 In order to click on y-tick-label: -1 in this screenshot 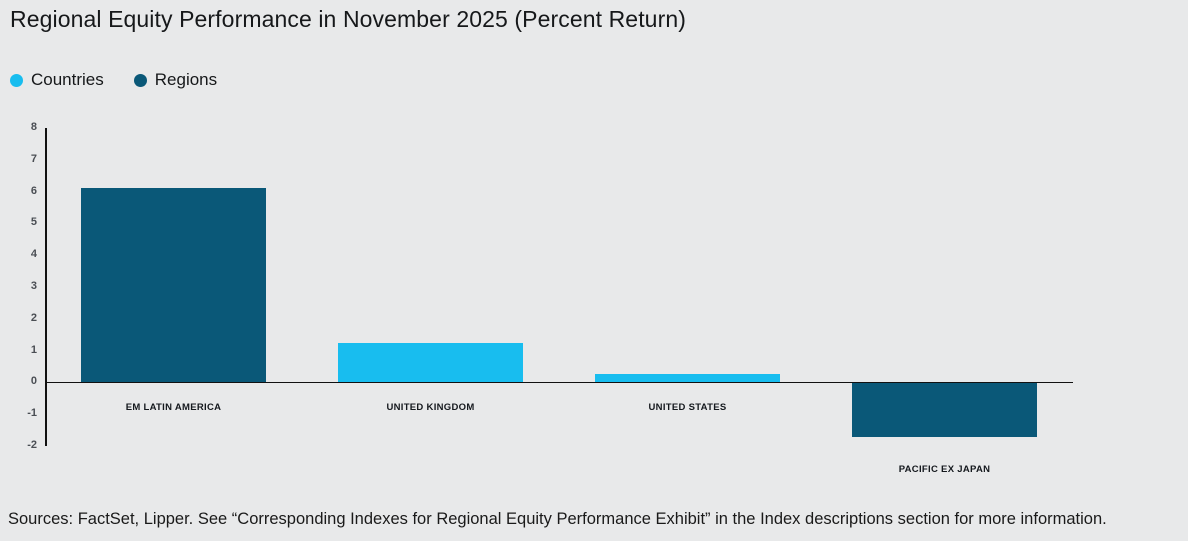, I will do `click(32, 413)`.